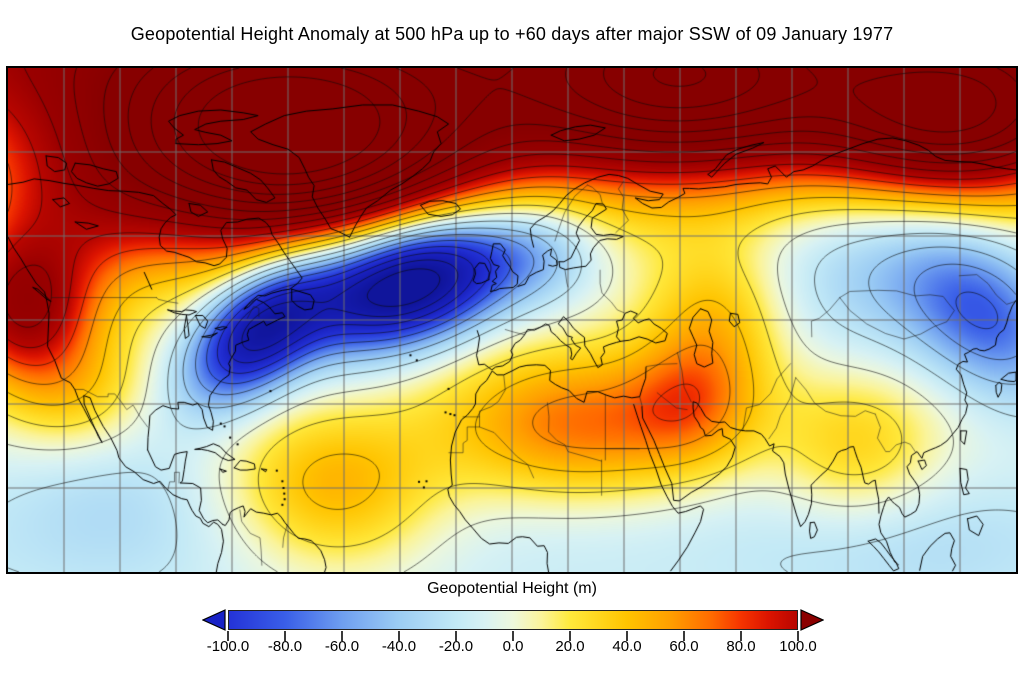 This screenshot has width=1024, height=688. I want to click on colorbar-tick-label: 60.0, so click(684, 646).